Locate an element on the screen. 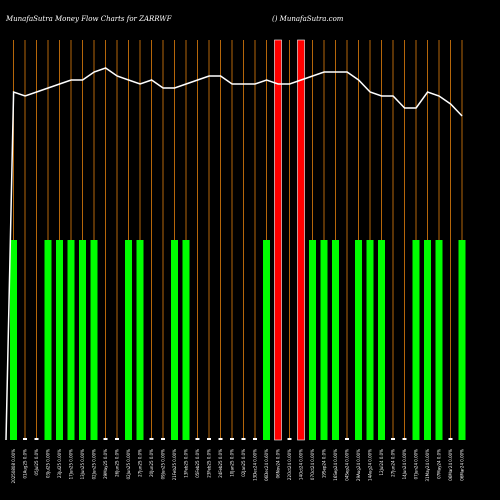 The image size is (500, 500). x-tick-label: 29May25 0.0% is located at coordinates (105, 464).